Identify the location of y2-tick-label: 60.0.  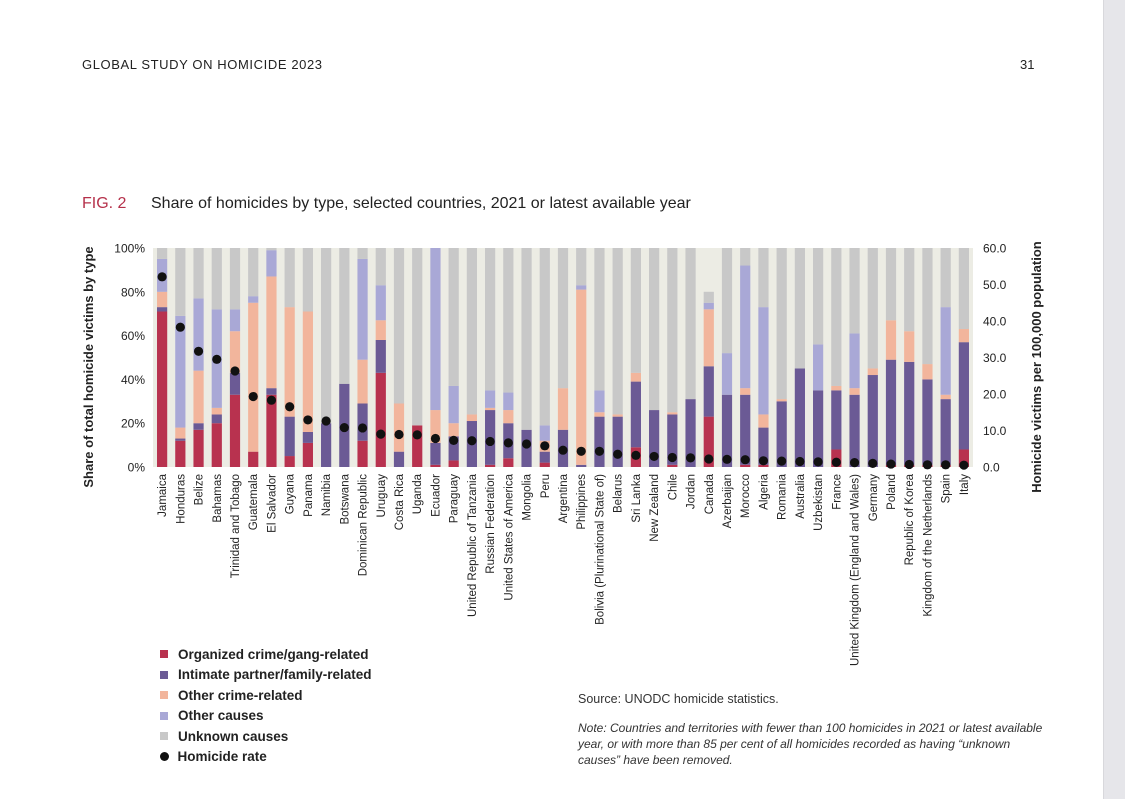
(995, 249).